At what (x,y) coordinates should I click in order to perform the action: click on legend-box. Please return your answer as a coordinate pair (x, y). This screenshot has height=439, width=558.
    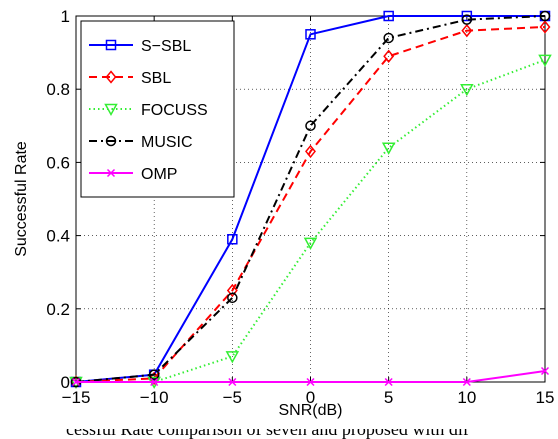
    Looking at the image, I should click on (157, 109).